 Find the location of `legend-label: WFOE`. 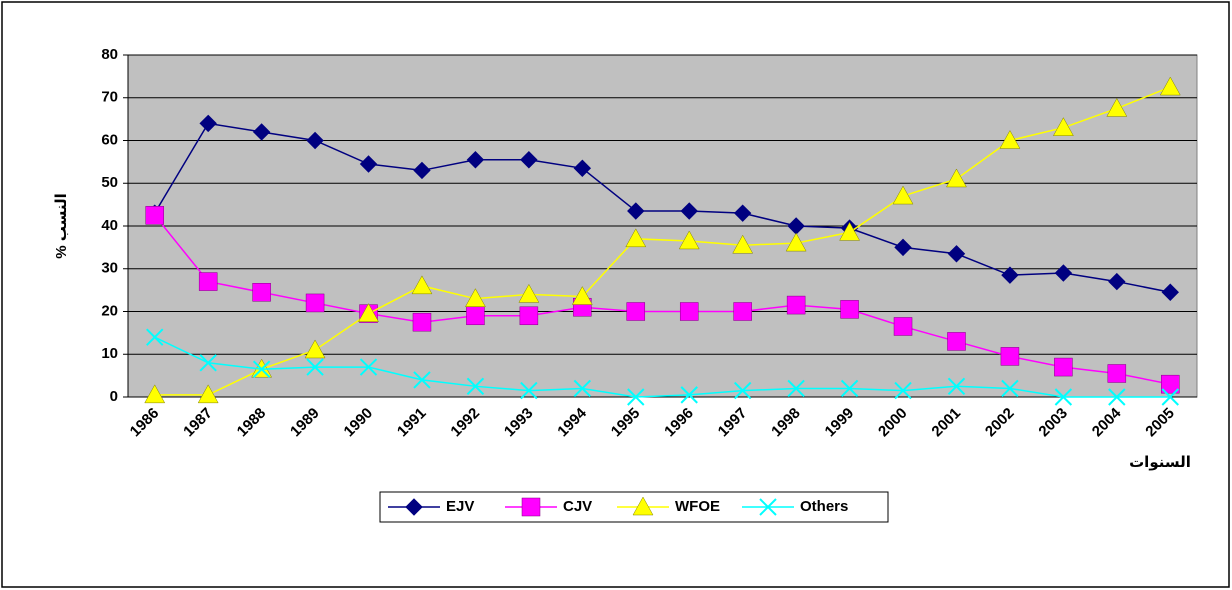

legend-label: WFOE is located at coordinates (697, 506).